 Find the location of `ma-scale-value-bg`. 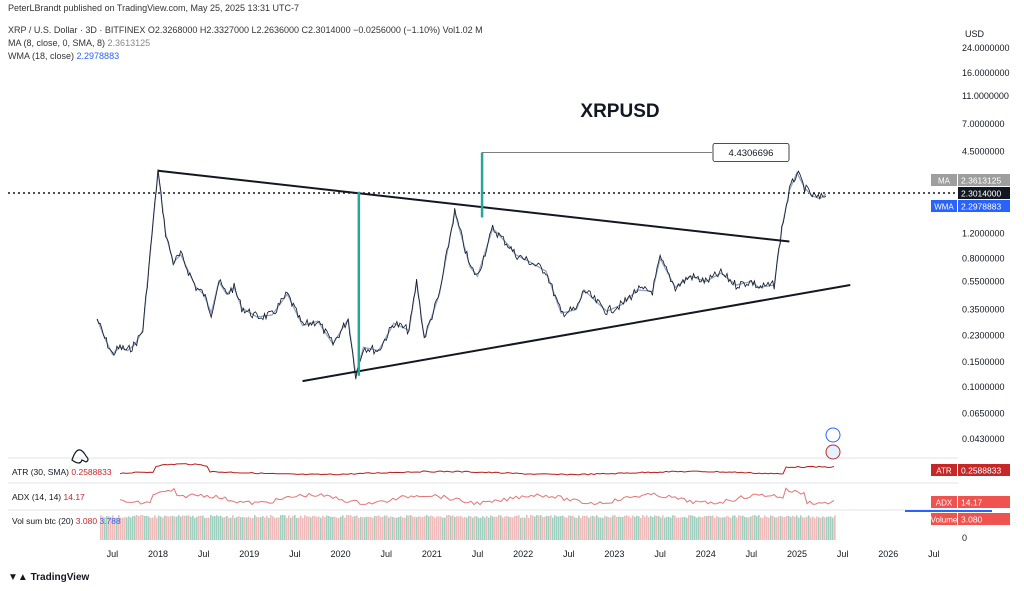

ma-scale-value-bg is located at coordinates (984, 180).